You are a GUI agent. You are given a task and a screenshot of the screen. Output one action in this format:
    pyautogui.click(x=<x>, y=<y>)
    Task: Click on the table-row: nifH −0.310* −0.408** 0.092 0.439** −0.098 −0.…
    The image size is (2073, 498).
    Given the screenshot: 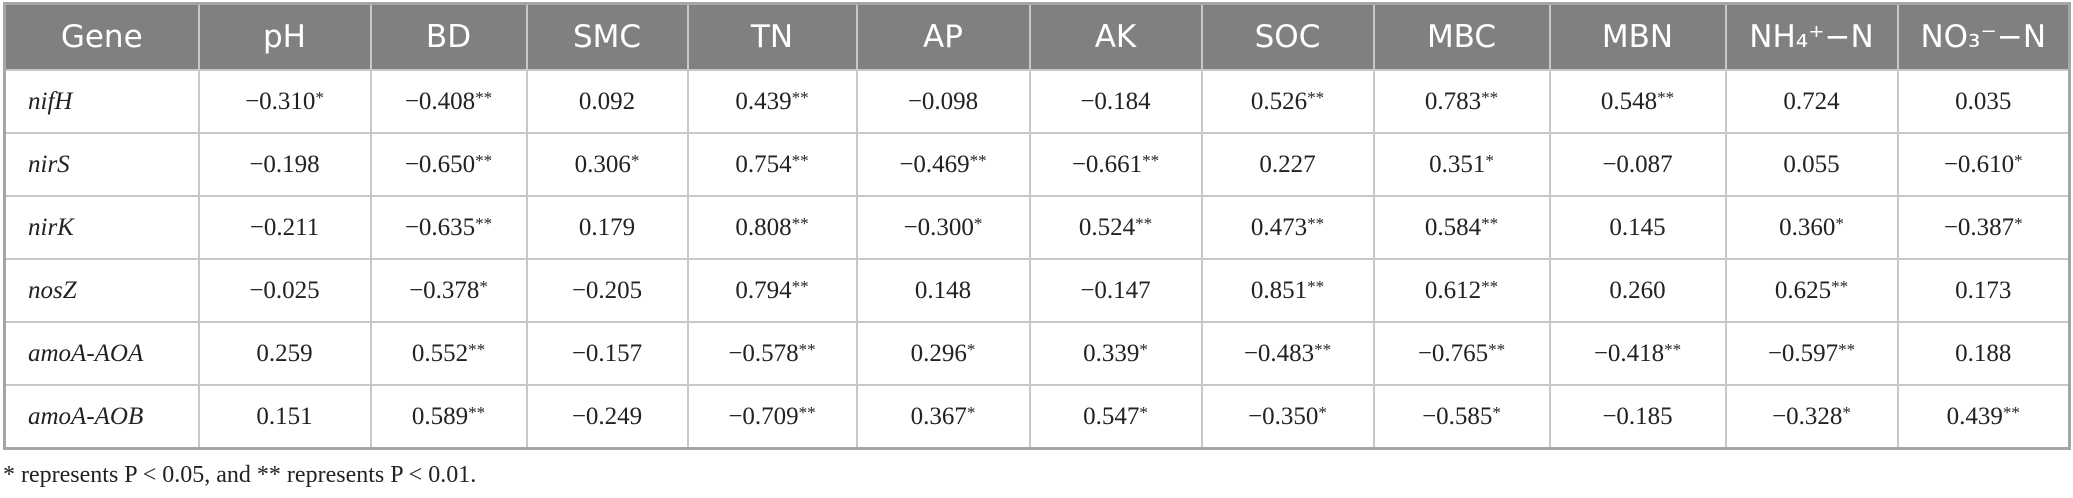 What is the action you would take?
    pyautogui.click(x=1037, y=101)
    